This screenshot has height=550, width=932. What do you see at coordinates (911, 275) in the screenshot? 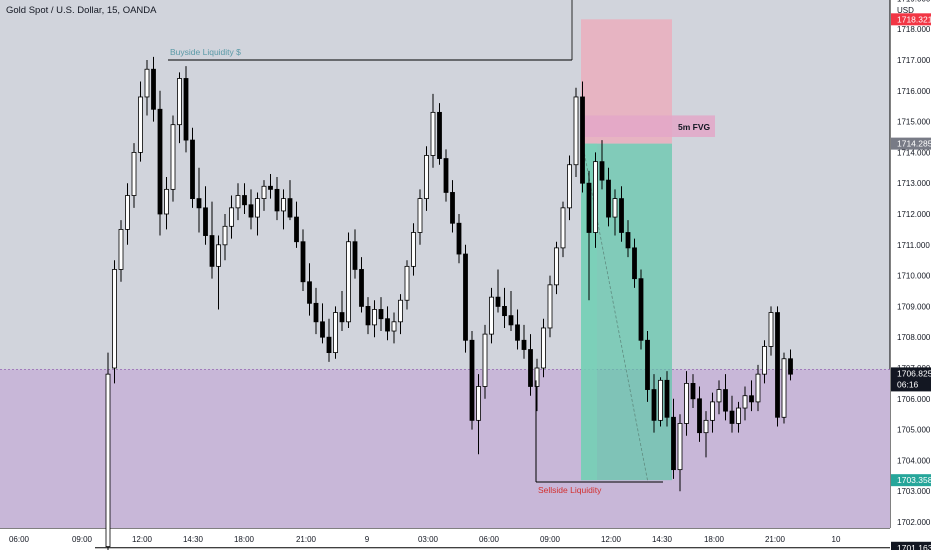
I see `price-axis-background` at bounding box center [911, 275].